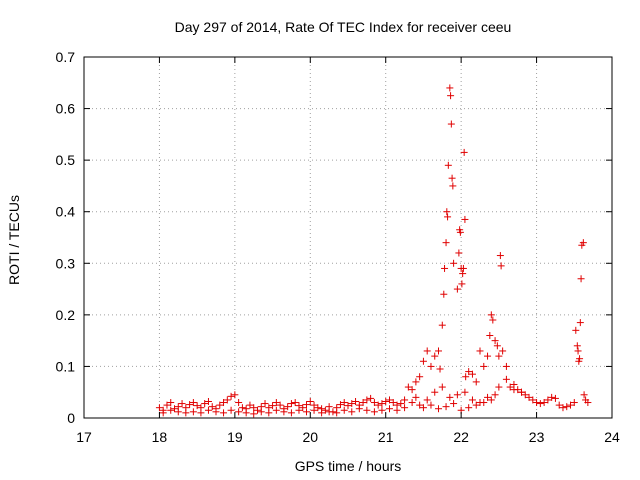  Describe the element at coordinates (66, 57) in the screenshot. I see `y-tick-label-0.7: 0.7` at that location.